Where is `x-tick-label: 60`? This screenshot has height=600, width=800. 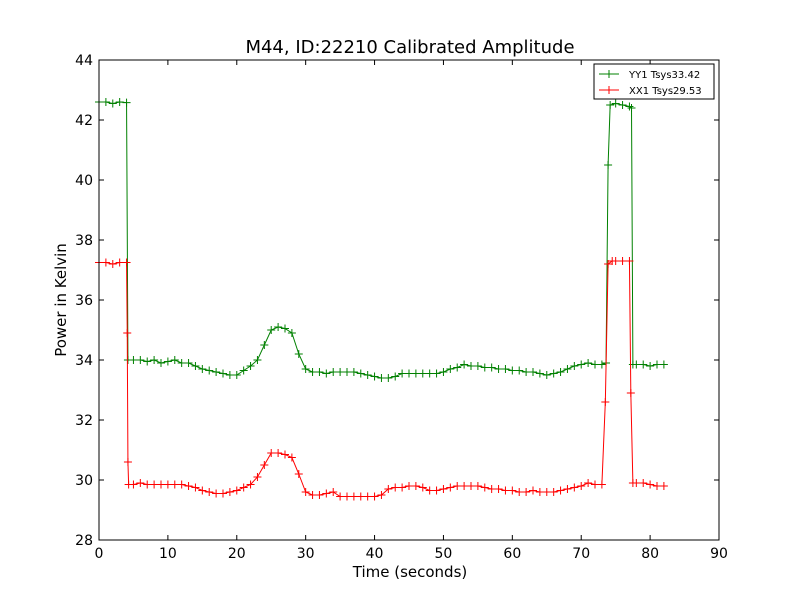
x-tick-label: 60 is located at coordinates (512, 554).